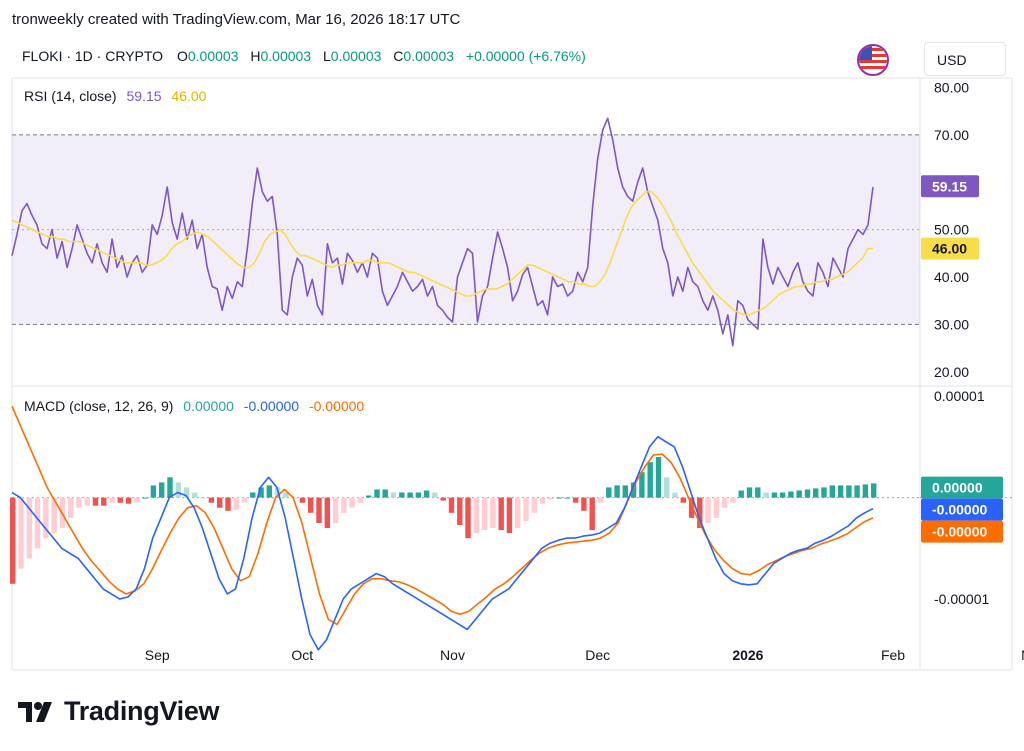 This screenshot has height=751, width=1024. I want to click on rsi-ma-current-label-bg, so click(950, 248).